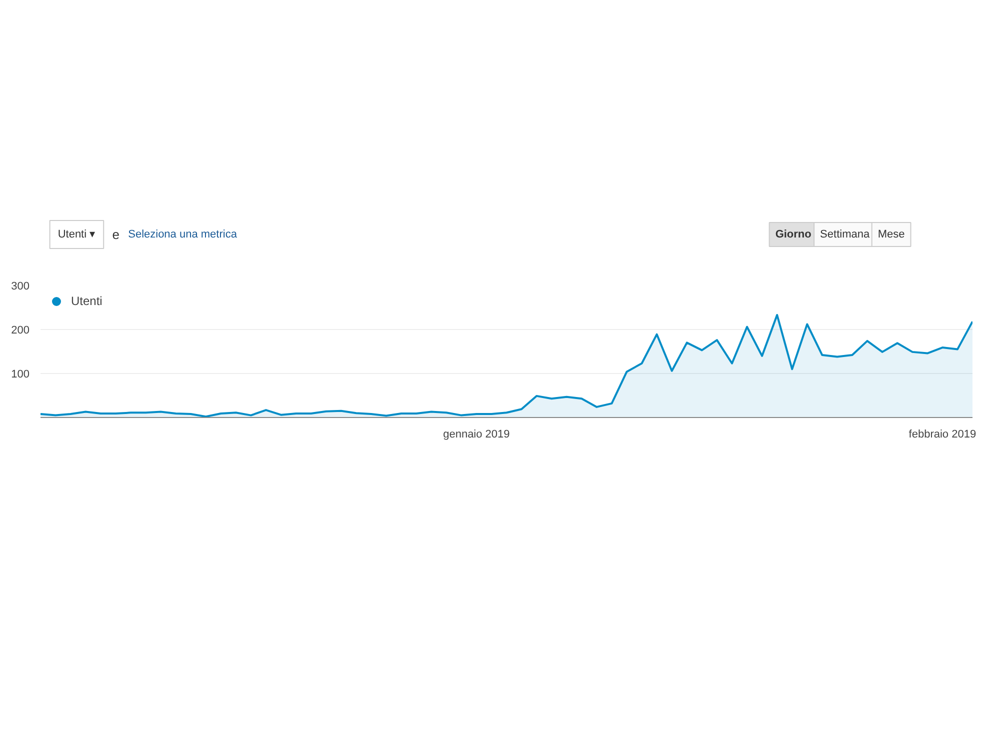  Describe the element at coordinates (116, 234) in the screenshot. I see `text: e` at that location.